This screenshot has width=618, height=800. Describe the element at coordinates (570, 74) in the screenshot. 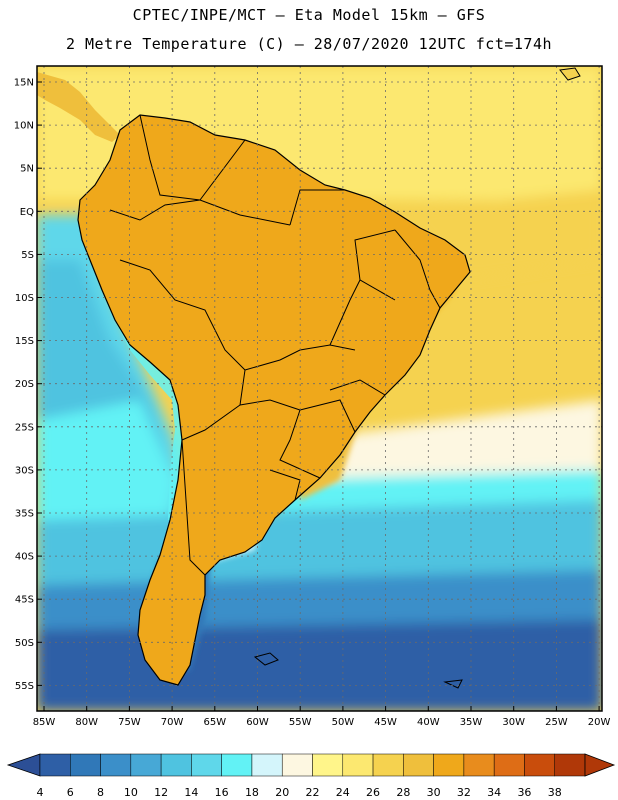

I see `caribbean-island` at that location.